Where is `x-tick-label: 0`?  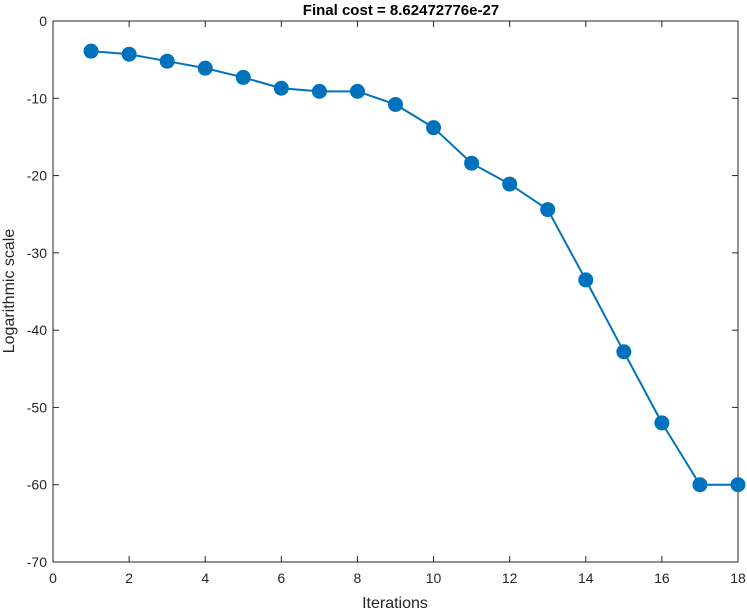 x-tick-label: 0 is located at coordinates (53, 578).